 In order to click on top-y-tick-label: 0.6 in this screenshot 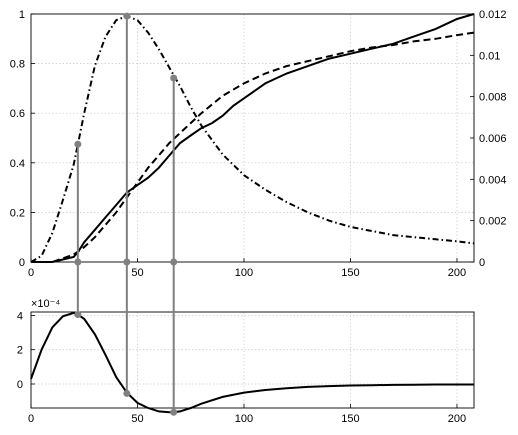, I will do `click(17, 114)`.